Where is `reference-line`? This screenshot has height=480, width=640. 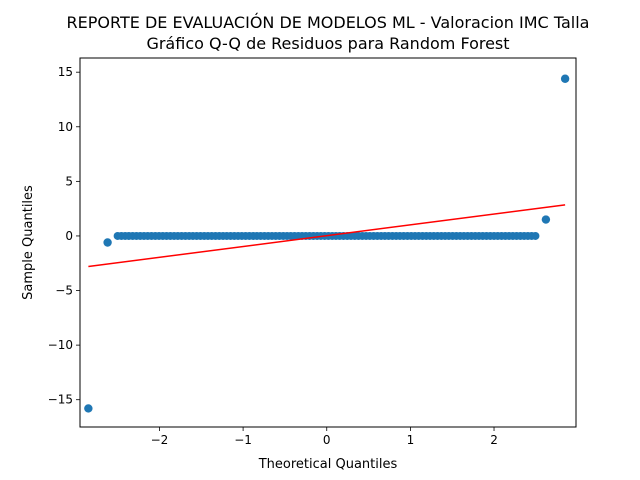
reference-line is located at coordinates (327, 236).